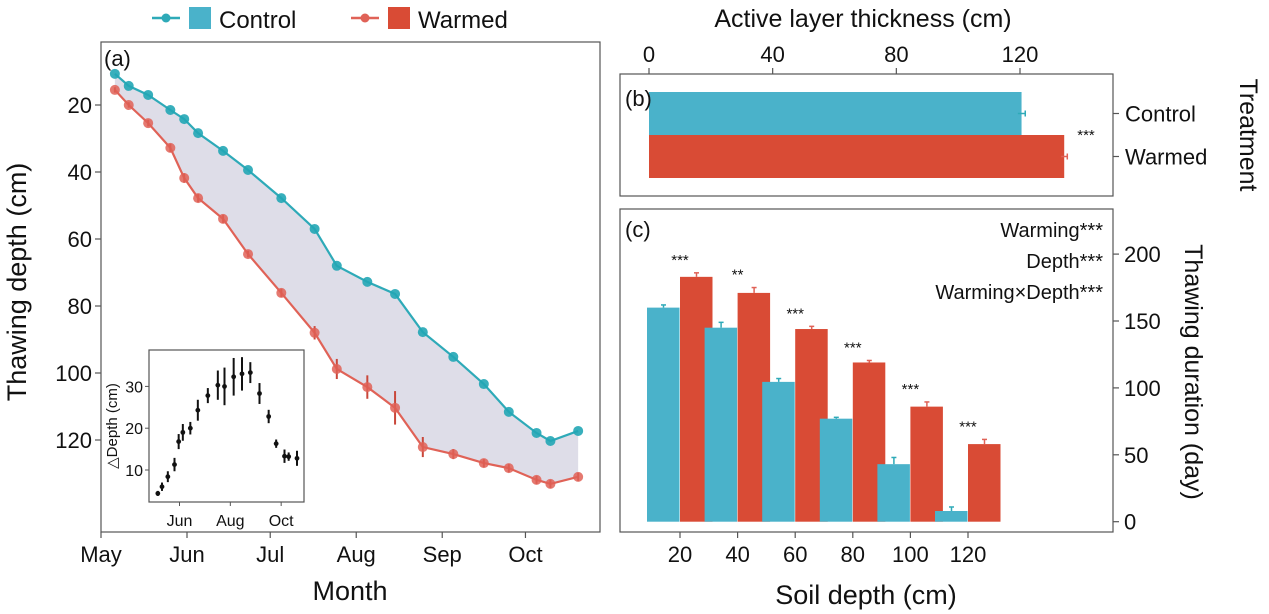 The height and width of the screenshot is (614, 1269). Describe the element at coordinates (80, 239) in the screenshot. I see `panel-a-ytick-label: 60` at that location.